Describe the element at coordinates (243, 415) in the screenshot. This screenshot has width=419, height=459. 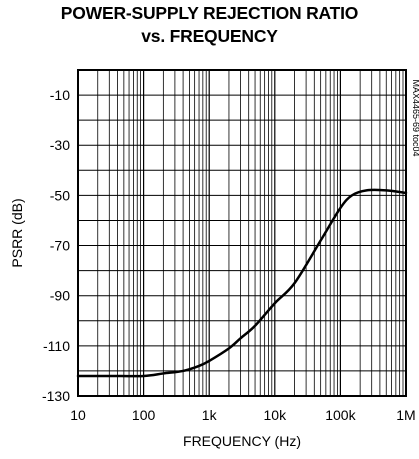
I see `x-tick-labels: 10 100 1k 10k 100k 1M` at that location.